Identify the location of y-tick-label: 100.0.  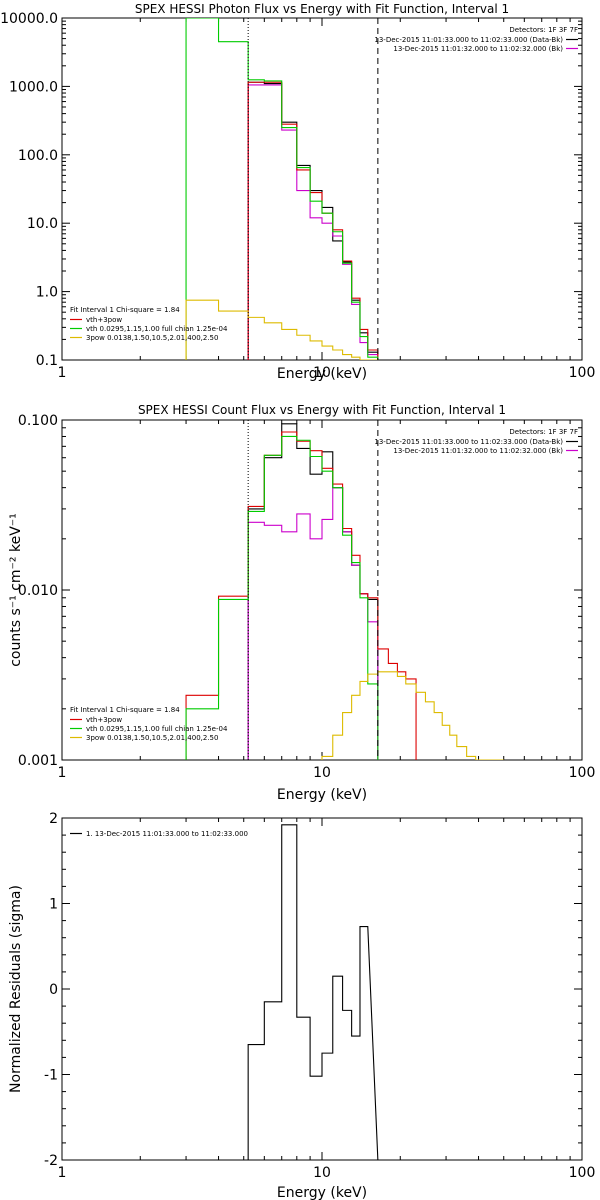
(38, 156).